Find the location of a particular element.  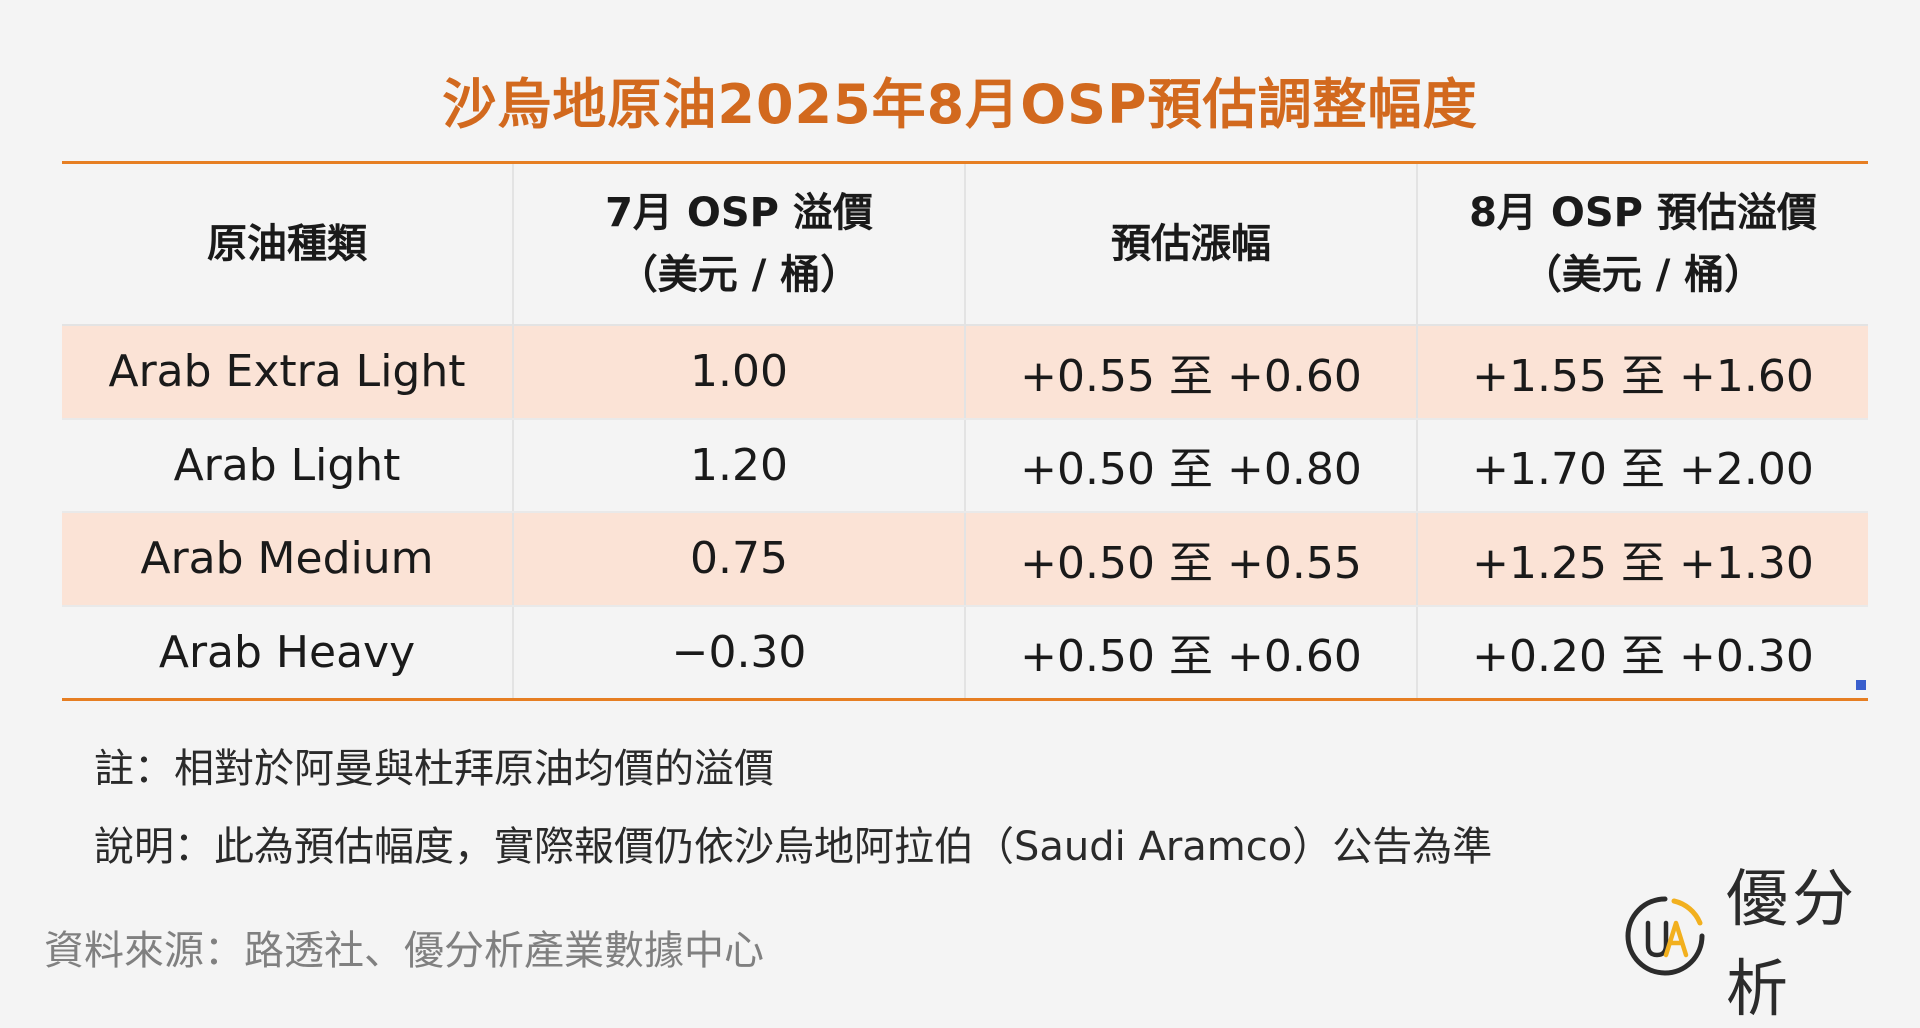

header-cell-estimated-change: 預估漲幅 is located at coordinates (1190, 244).